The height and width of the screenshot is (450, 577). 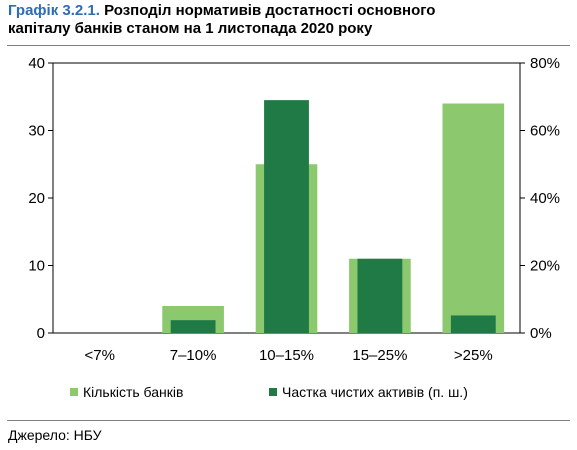 I want to click on category-label: <7%, so click(x=99, y=355).